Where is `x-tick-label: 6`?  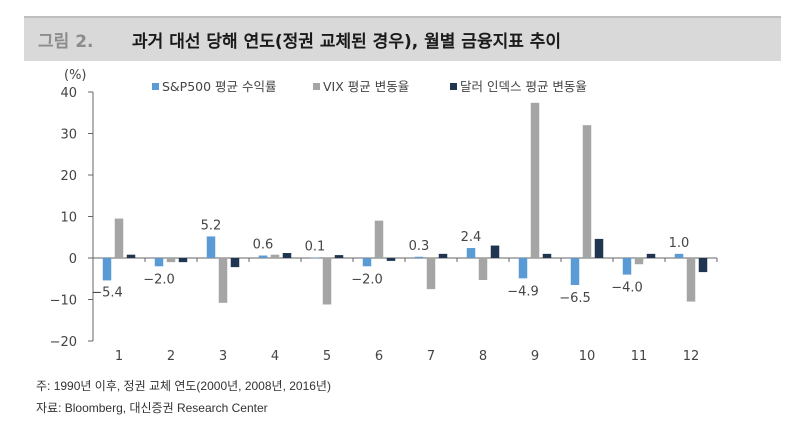 x-tick-label: 6 is located at coordinates (379, 356).